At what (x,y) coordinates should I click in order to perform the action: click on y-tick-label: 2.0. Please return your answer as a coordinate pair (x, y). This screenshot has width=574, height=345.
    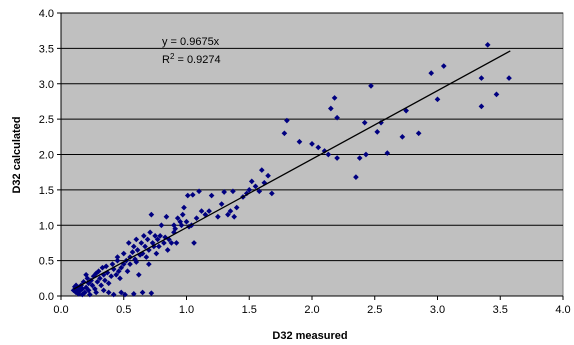
    Looking at the image, I should click on (46, 156).